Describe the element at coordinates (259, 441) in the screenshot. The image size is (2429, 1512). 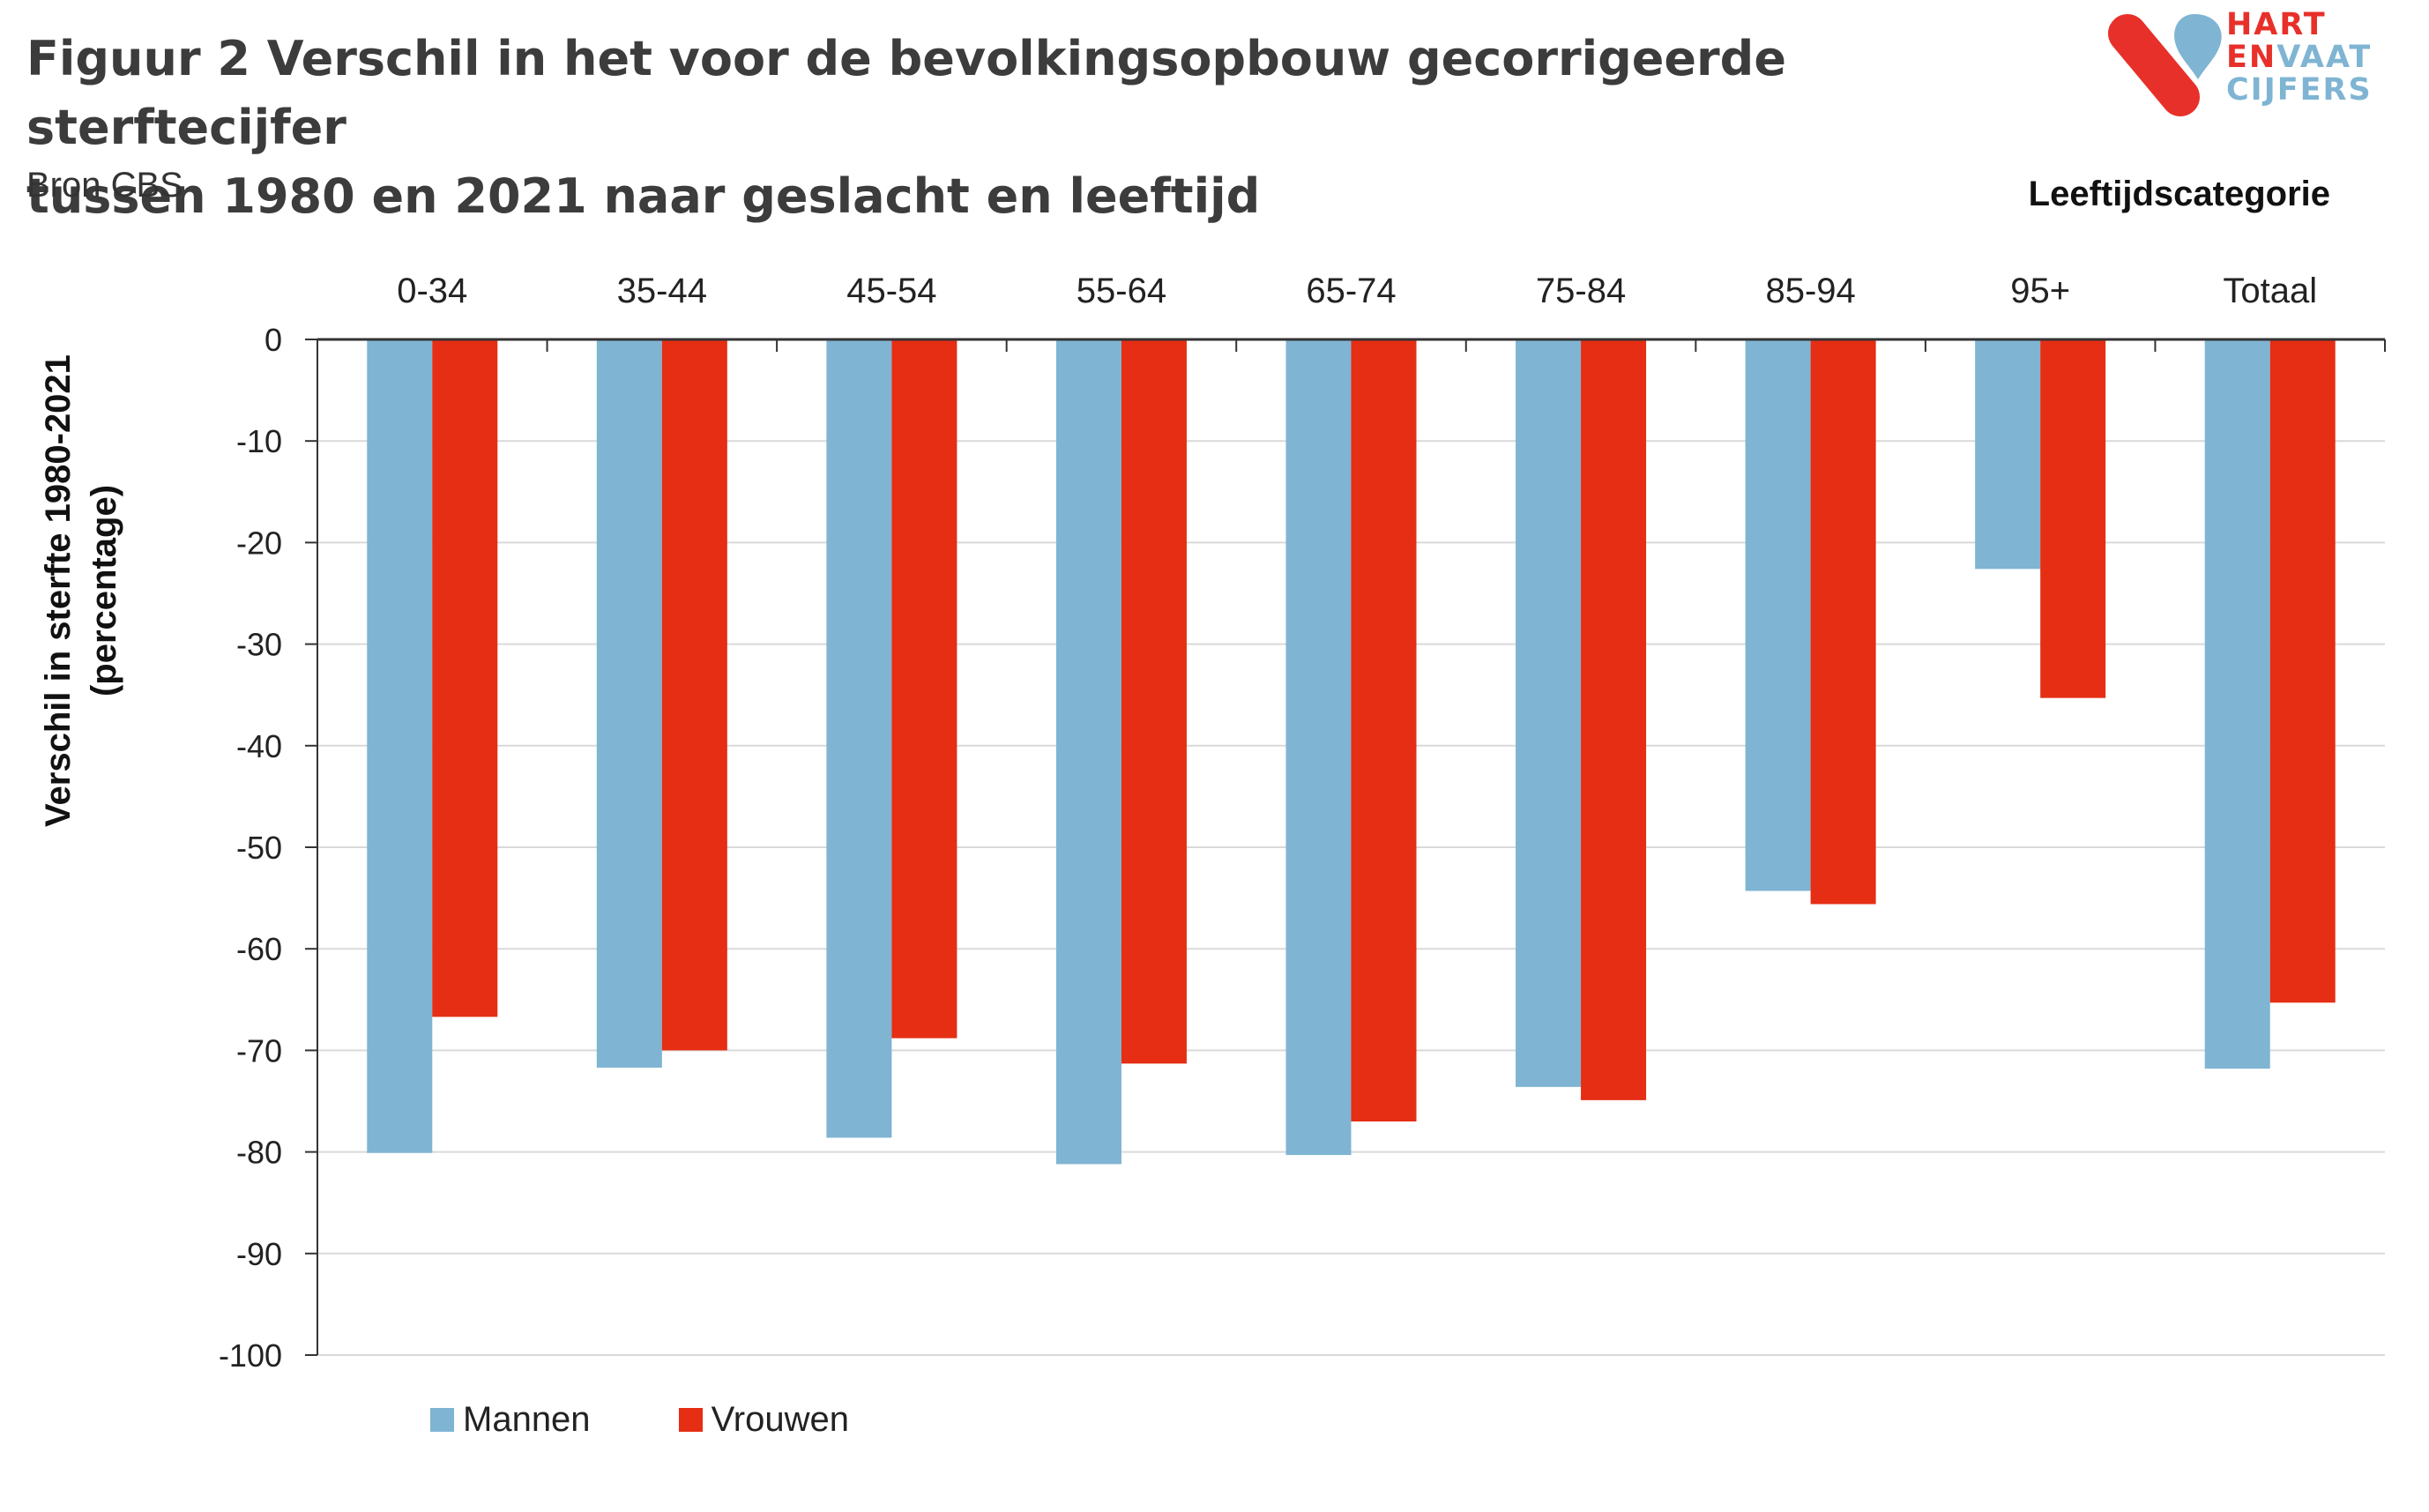
I see `y-tick-label: -10` at that location.